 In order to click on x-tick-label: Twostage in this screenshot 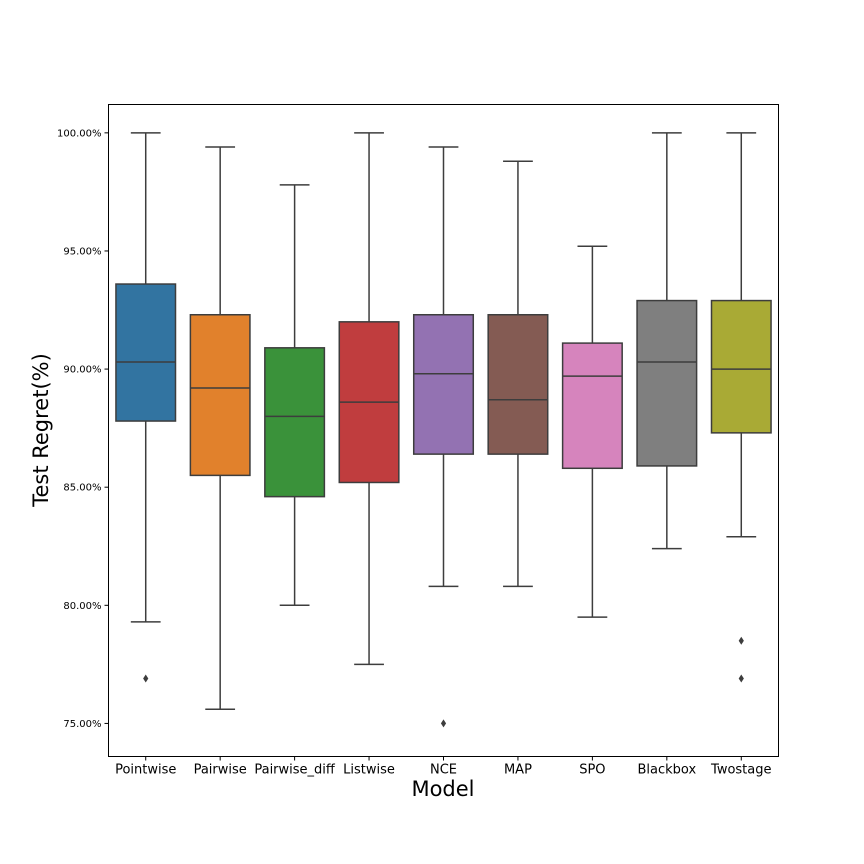, I will do `click(740, 770)`.